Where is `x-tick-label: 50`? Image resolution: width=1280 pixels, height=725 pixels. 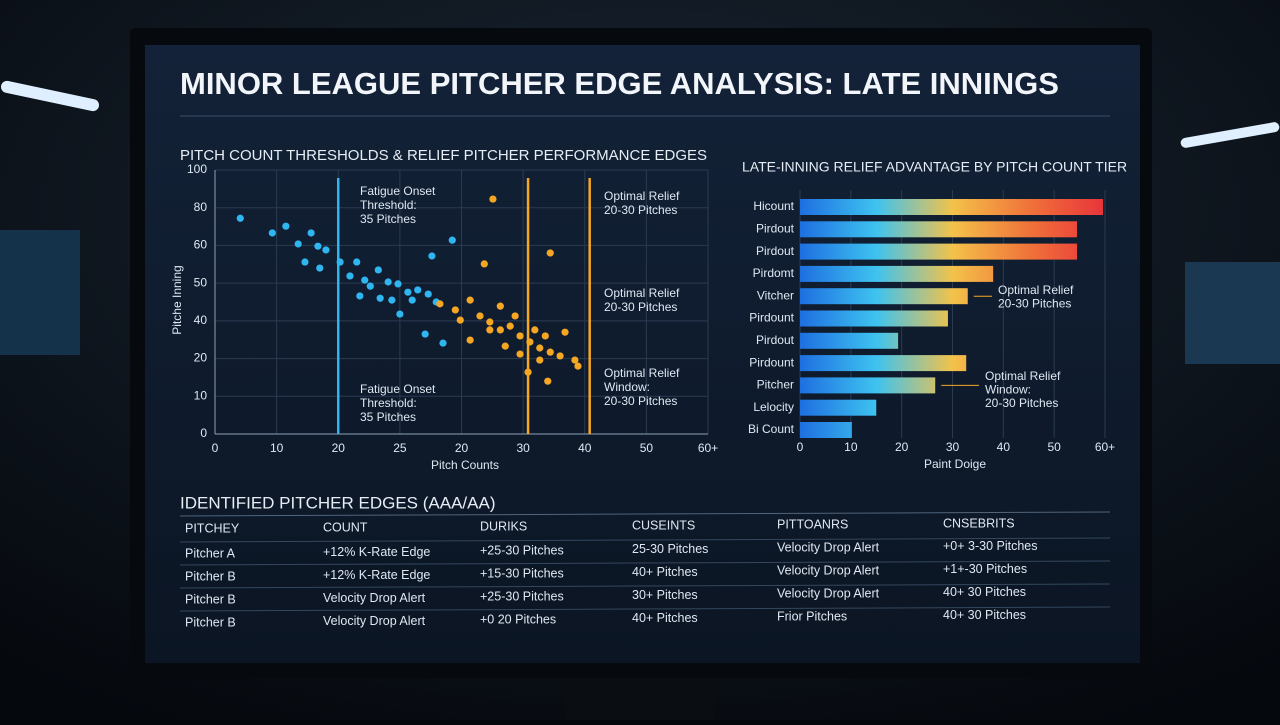
x-tick-label: 50 is located at coordinates (647, 448).